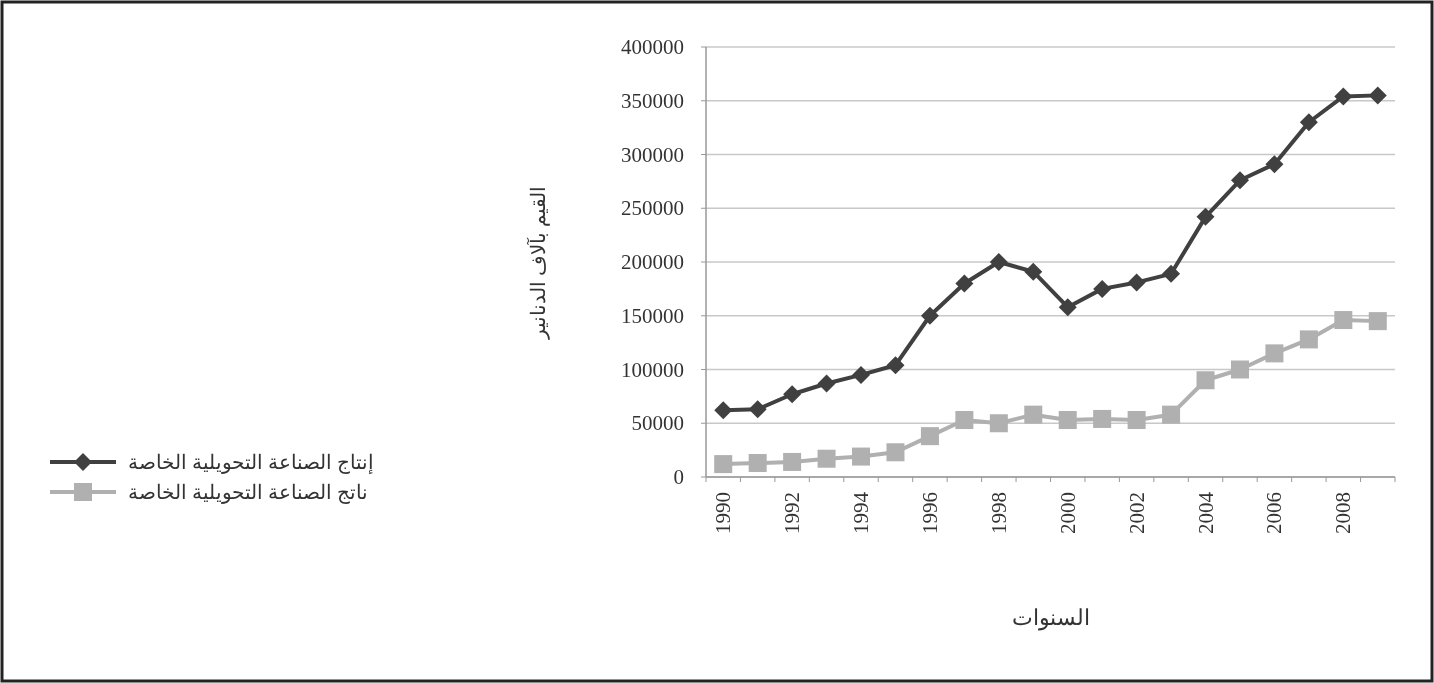 The width and height of the screenshot is (1434, 683). Describe the element at coordinates (723, 513) in the screenshot. I see `x-tick-label: 1990` at that location.